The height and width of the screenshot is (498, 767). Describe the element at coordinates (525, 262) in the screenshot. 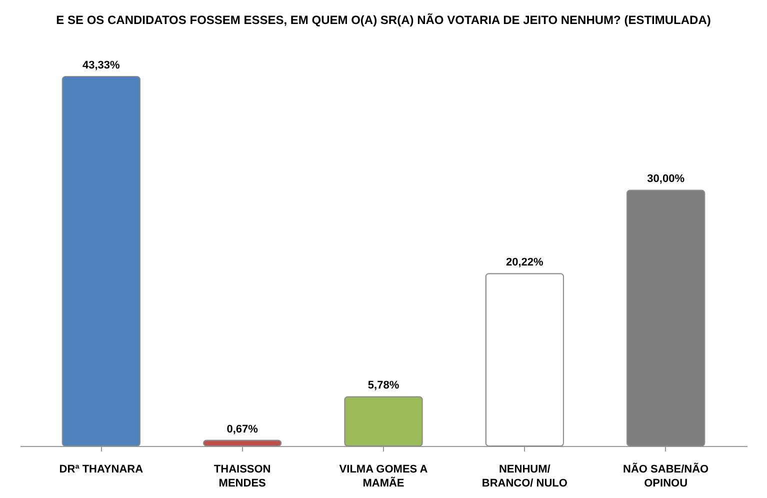

I see `data-label: 20,22%` at that location.